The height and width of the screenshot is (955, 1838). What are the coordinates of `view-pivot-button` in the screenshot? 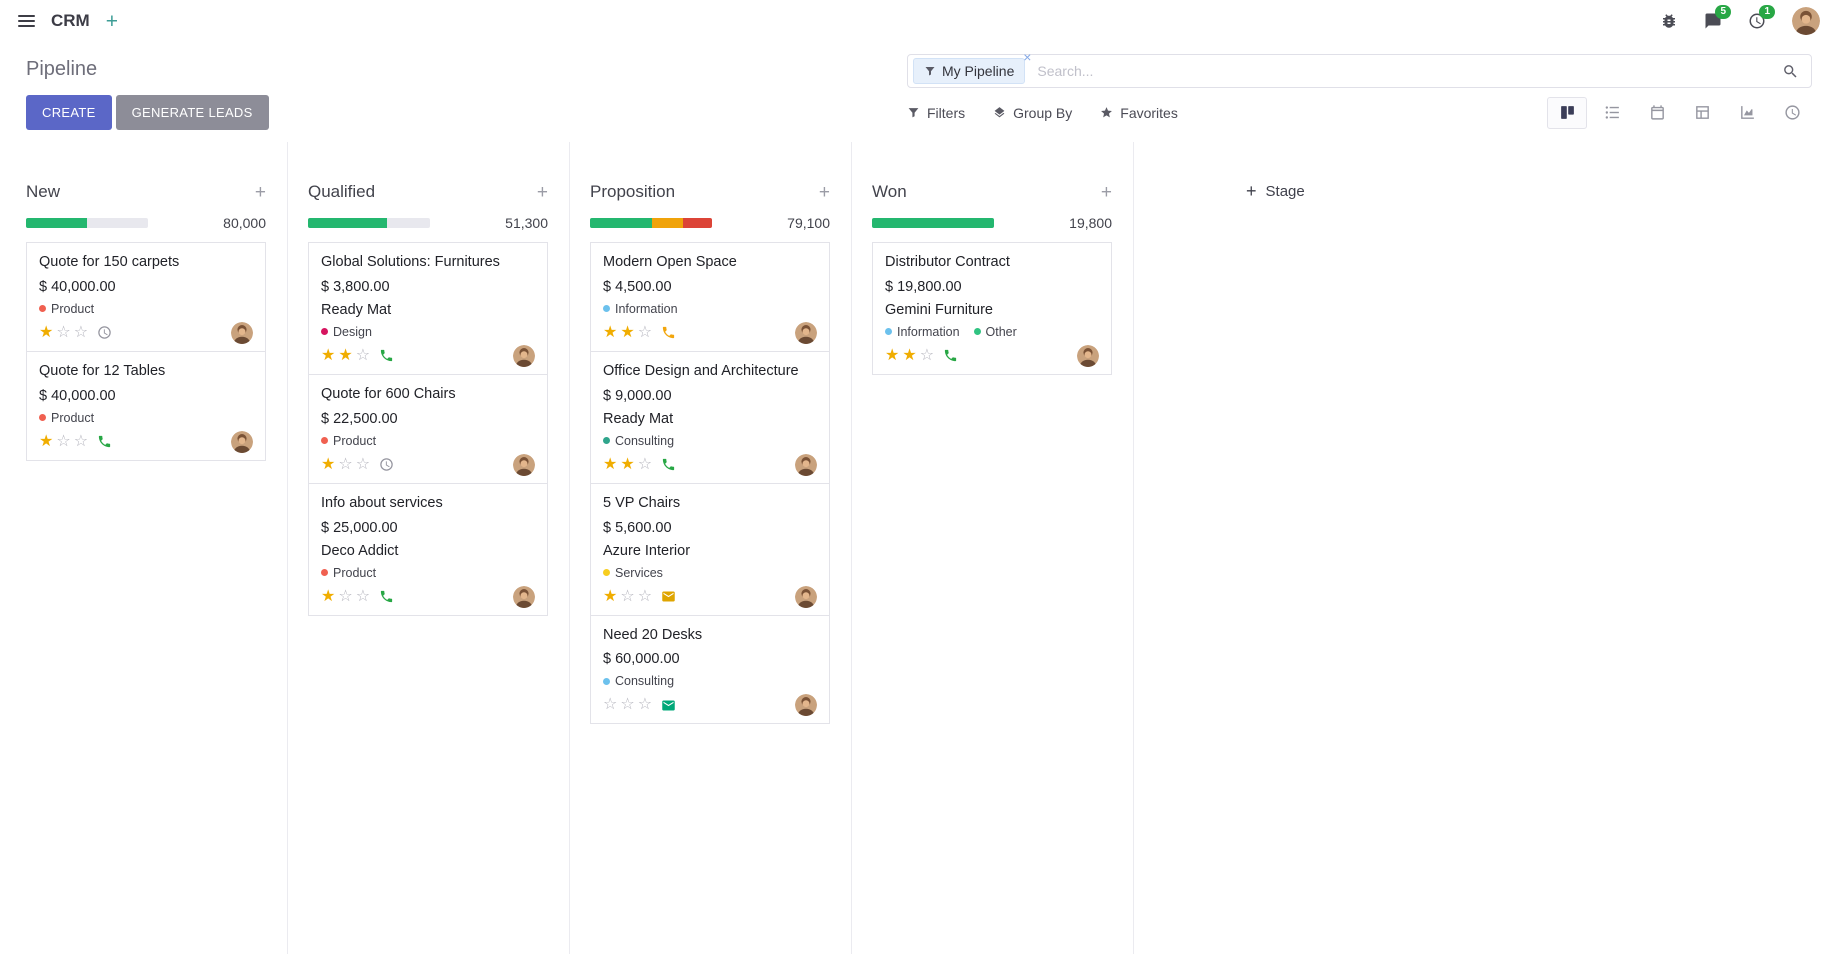 It's located at (1702, 113).